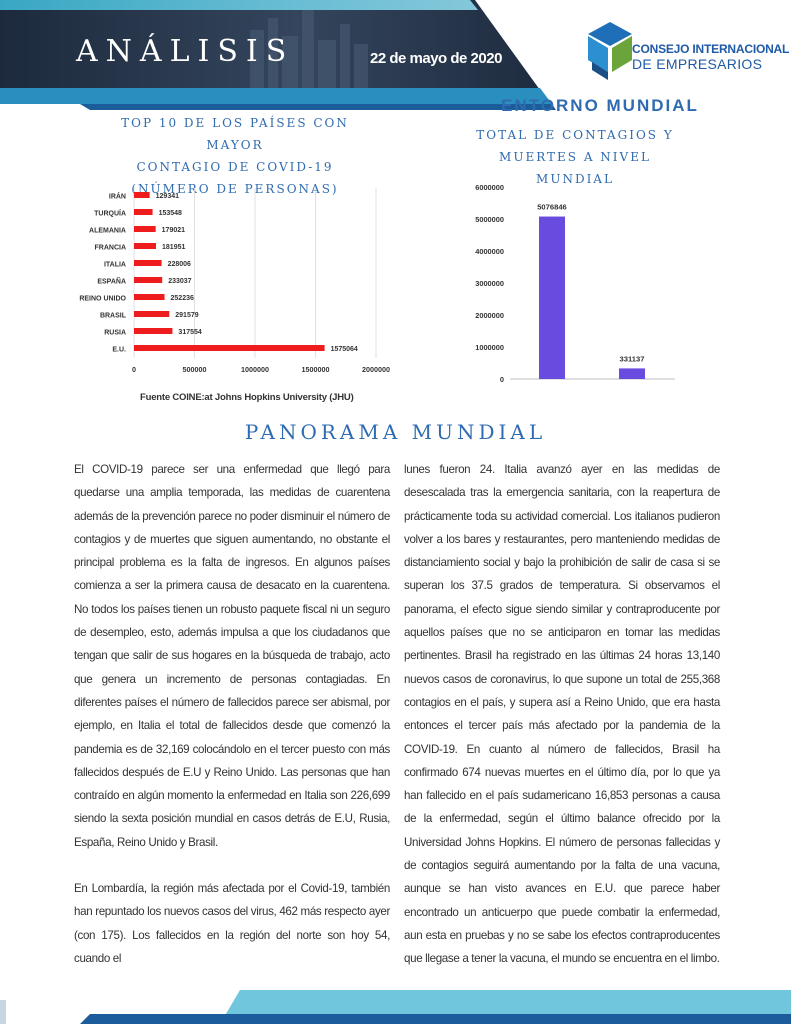 This screenshot has width=791, height=1024. I want to click on data-label: 5076846, so click(552, 207).